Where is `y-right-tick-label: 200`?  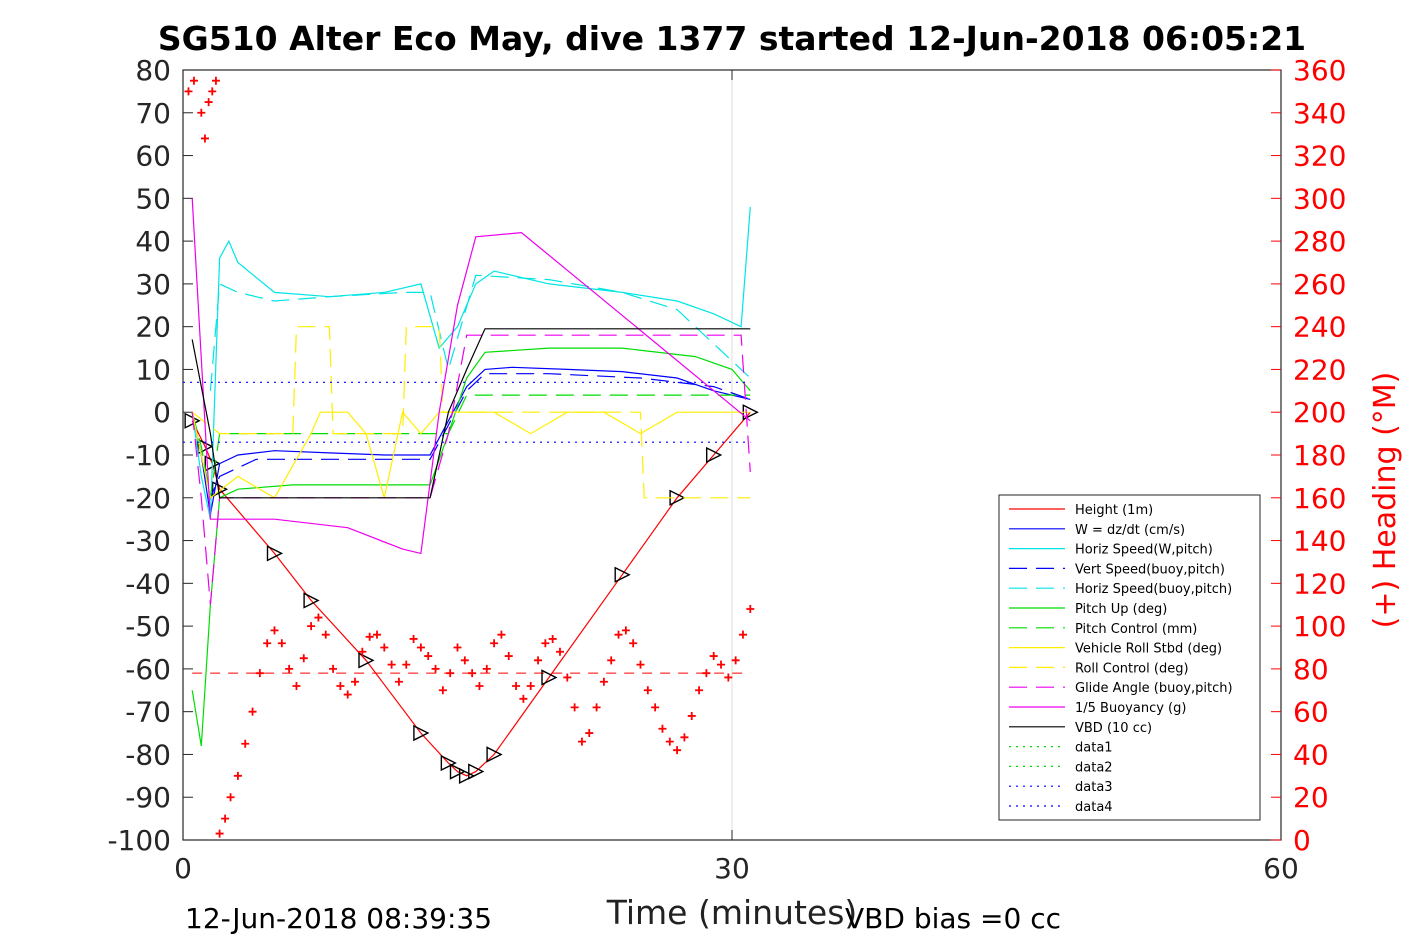
y-right-tick-label: 200 is located at coordinates (1319, 412).